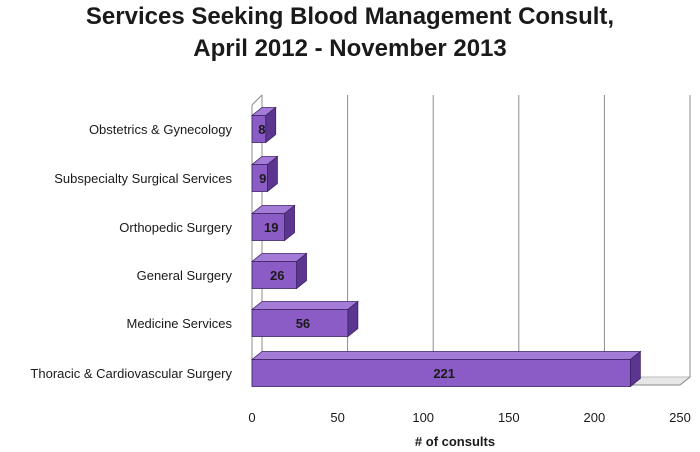 Image resolution: width=700 pixels, height=452 pixels. What do you see at coordinates (423, 417) in the screenshot?
I see `x-tick-label: 100` at bounding box center [423, 417].